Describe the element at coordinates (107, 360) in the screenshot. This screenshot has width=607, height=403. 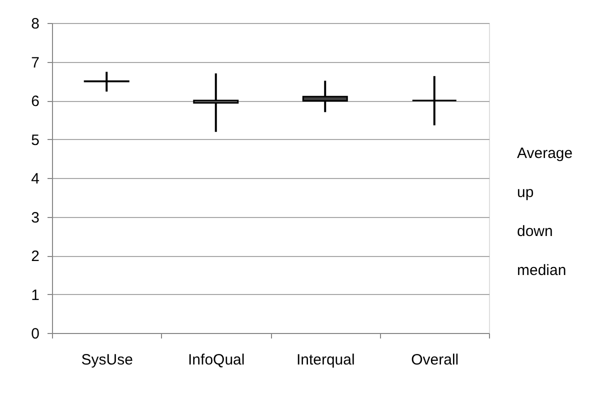
I see `x-tick-label: SysUse` at that location.